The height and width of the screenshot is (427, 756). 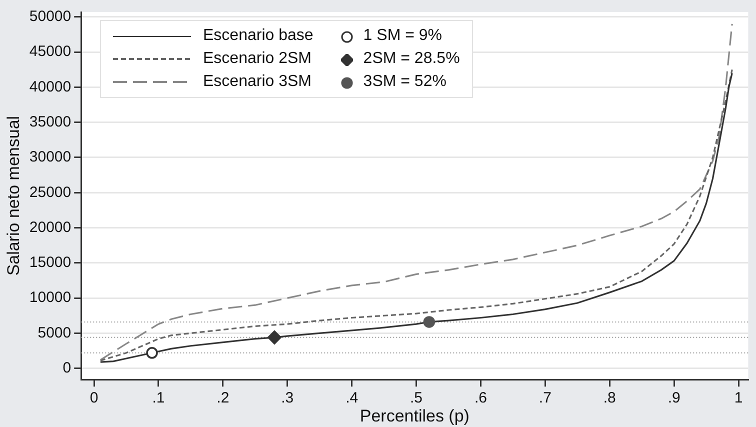 What do you see at coordinates (411, 59) in the screenshot?
I see `legend-label: 2SM = 28.5%` at bounding box center [411, 59].